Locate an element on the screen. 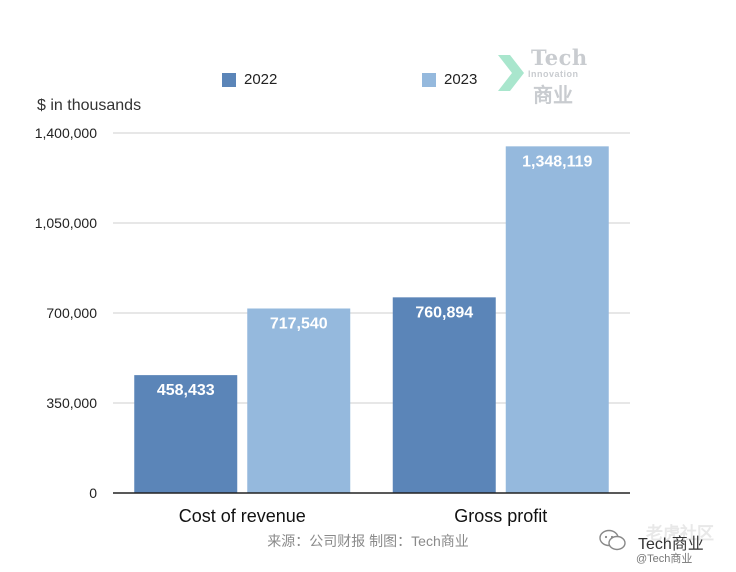 This screenshot has height=572, width=736. legend-item-2023: 2023 is located at coordinates (449, 79).